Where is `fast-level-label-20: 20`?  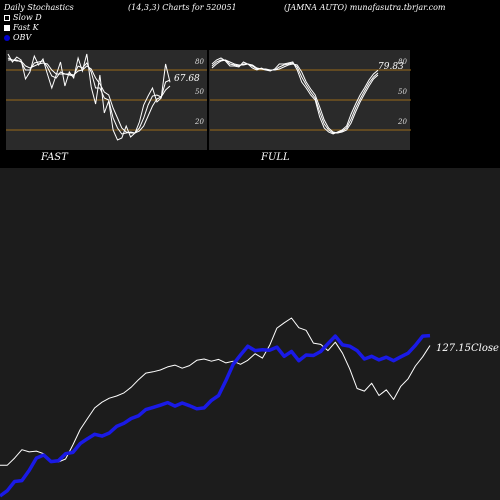
fast-level-label-20: 20 is located at coordinates (199, 122).